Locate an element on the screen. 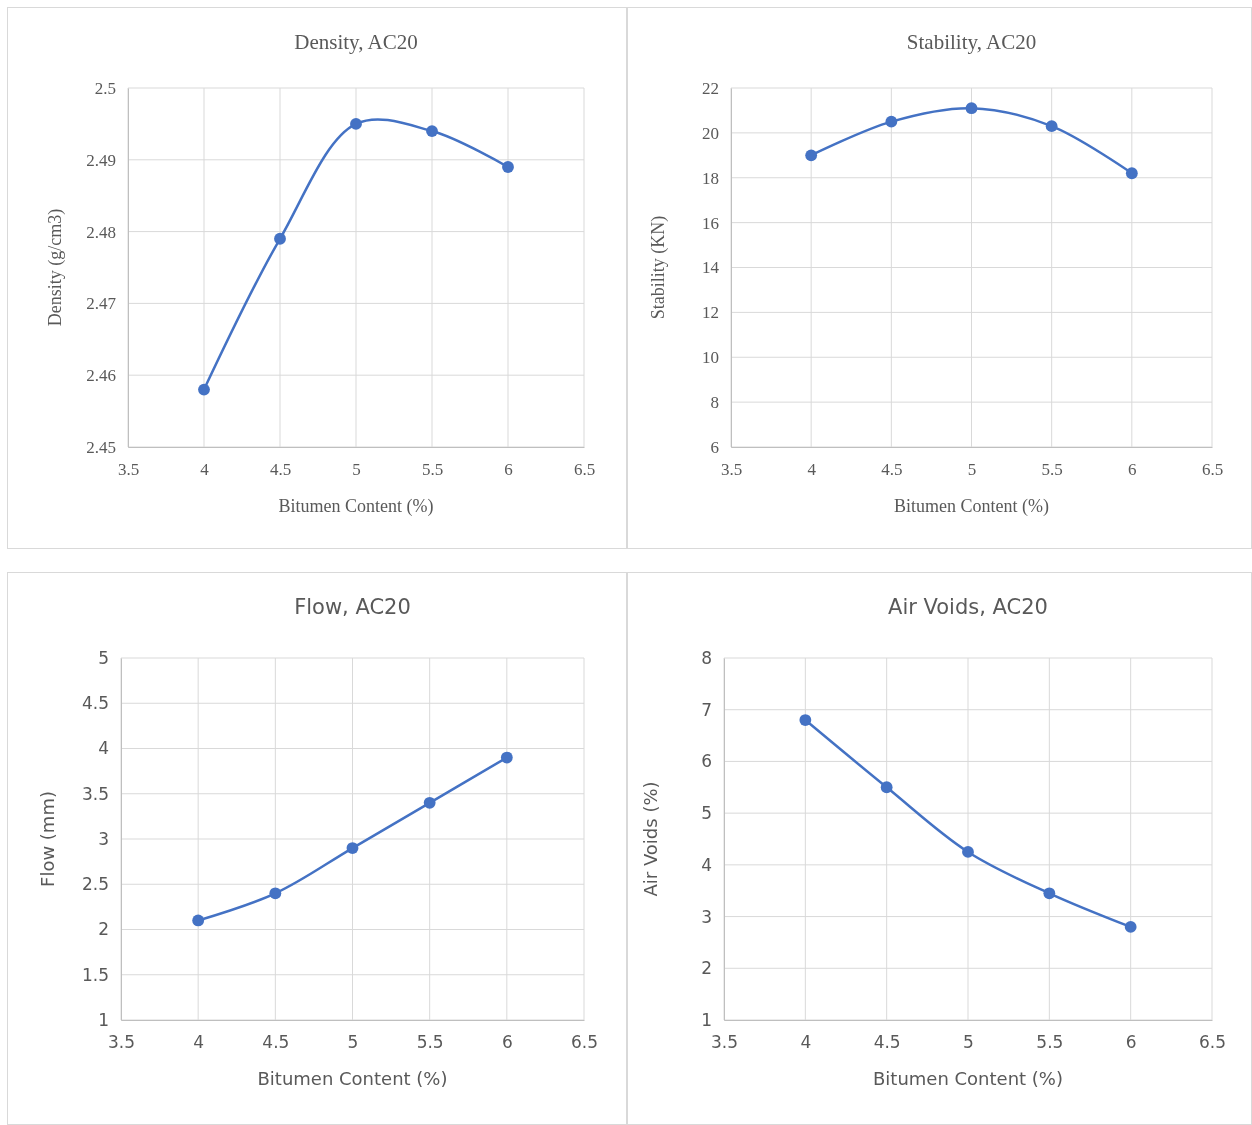  y-tick-label: 2.45 is located at coordinates (101, 447).